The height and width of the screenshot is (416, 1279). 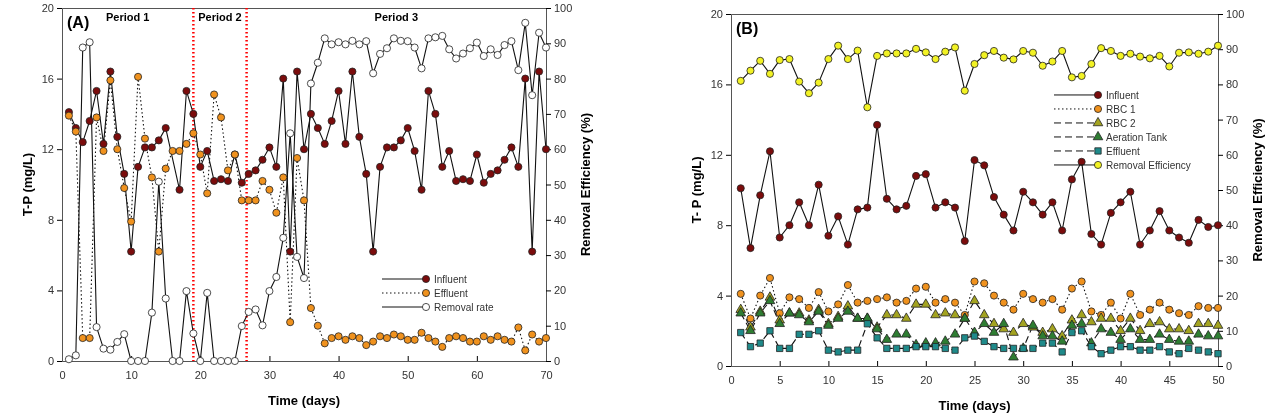 I want to click on legend-label: Removal rate, so click(x=464, y=307).